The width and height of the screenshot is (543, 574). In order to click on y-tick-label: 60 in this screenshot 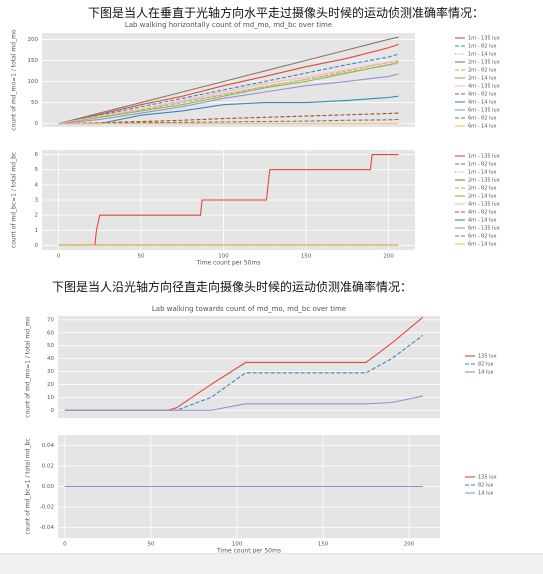, I will do `click(50, 333)`.